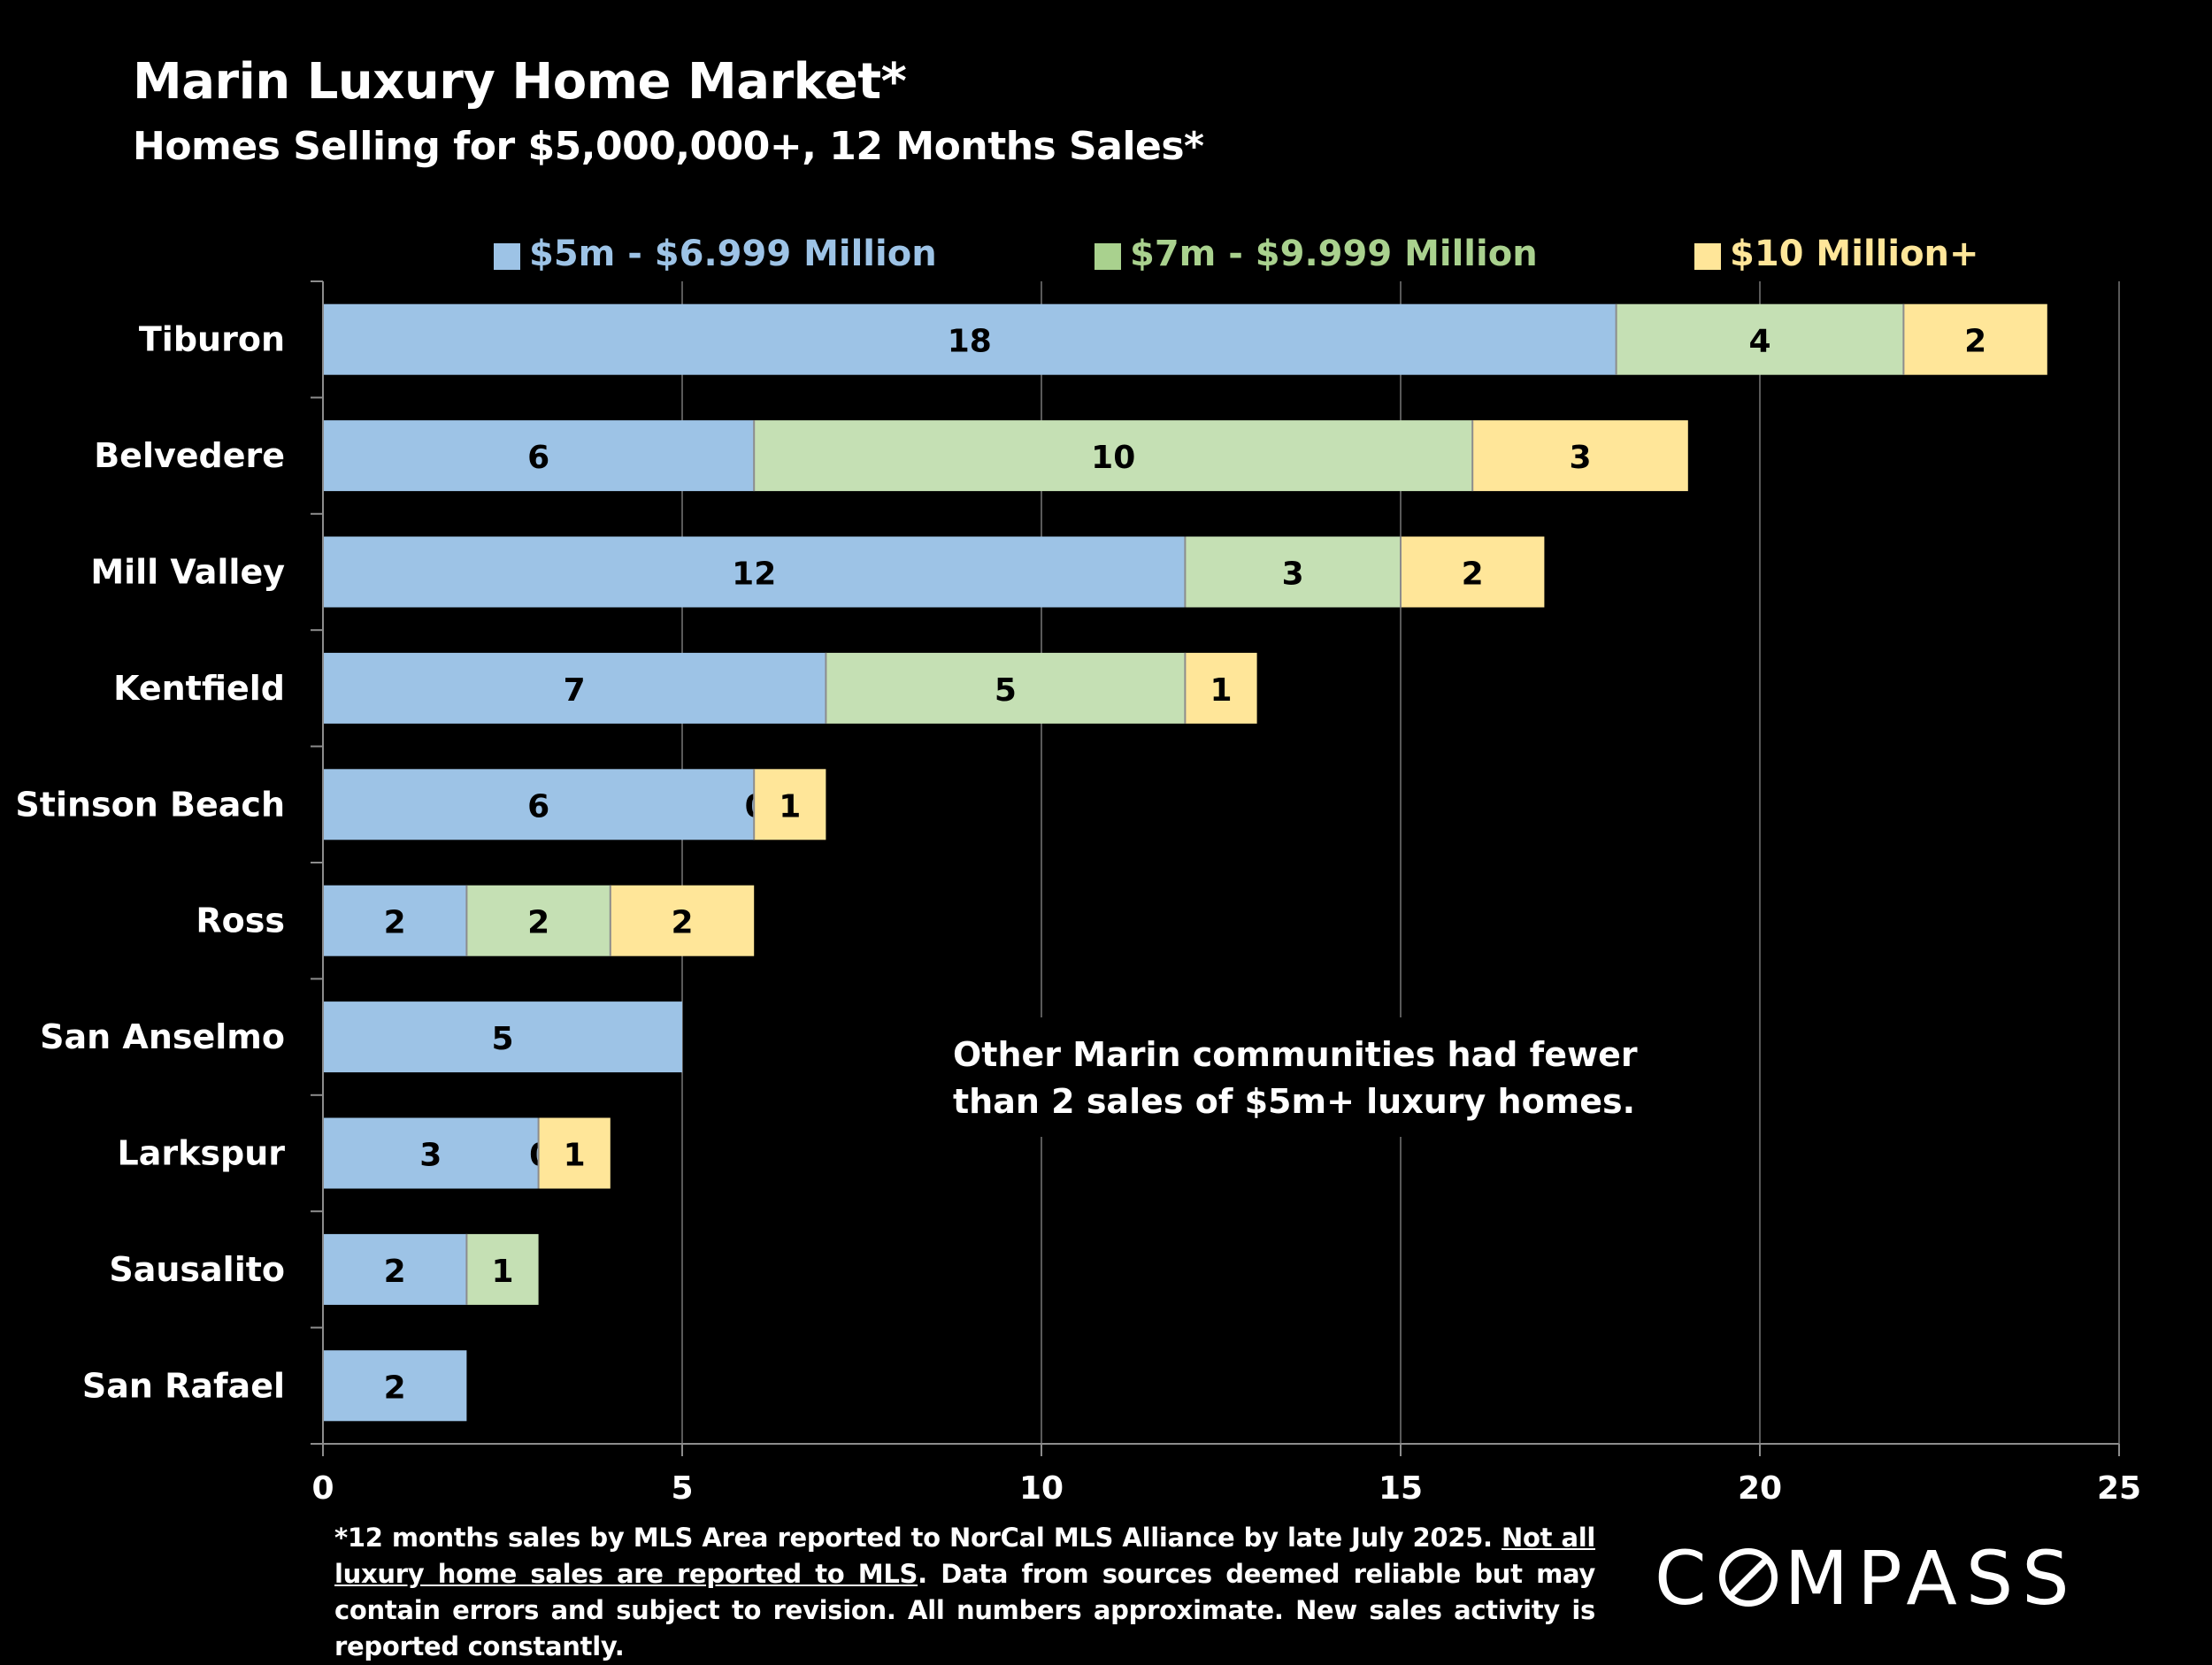 This screenshot has height=1665, width=2212. What do you see at coordinates (212, 339) in the screenshot?
I see `category-label: Tiburon` at bounding box center [212, 339].